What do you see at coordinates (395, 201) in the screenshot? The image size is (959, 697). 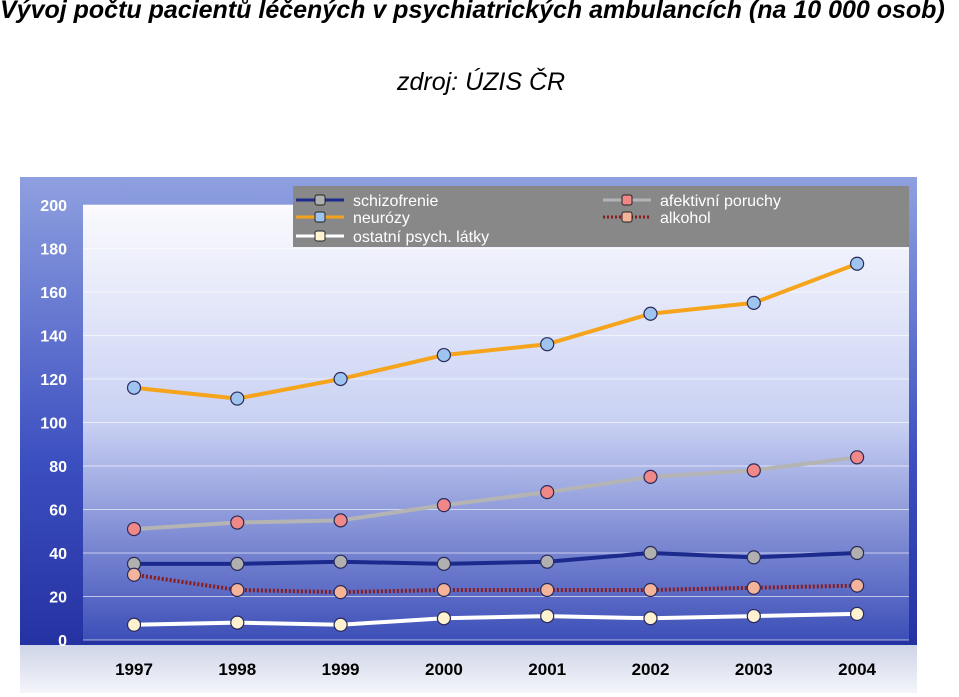 I see `legend-label: schizofrenie` at bounding box center [395, 201].